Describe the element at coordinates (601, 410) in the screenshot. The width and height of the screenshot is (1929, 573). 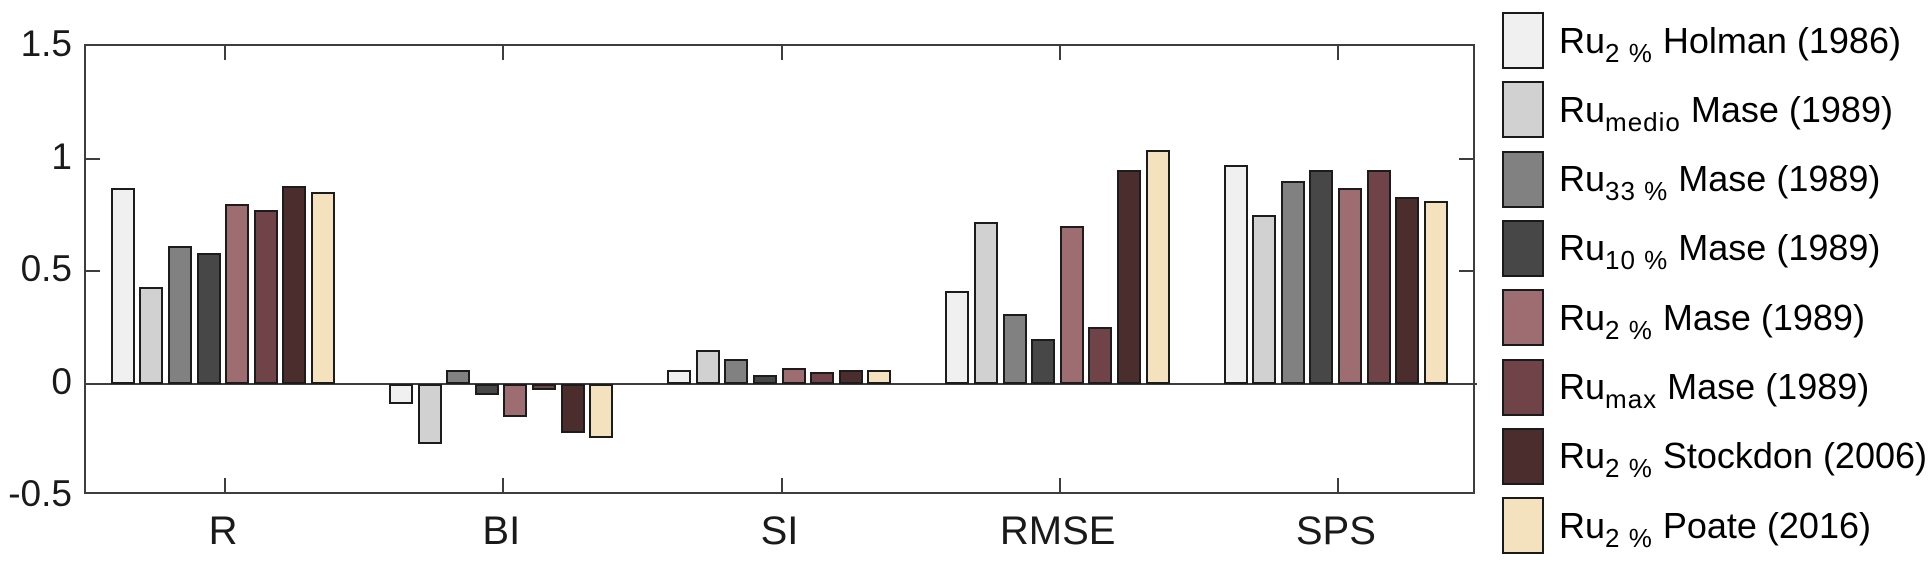
I see `bar-bi-series8` at that location.